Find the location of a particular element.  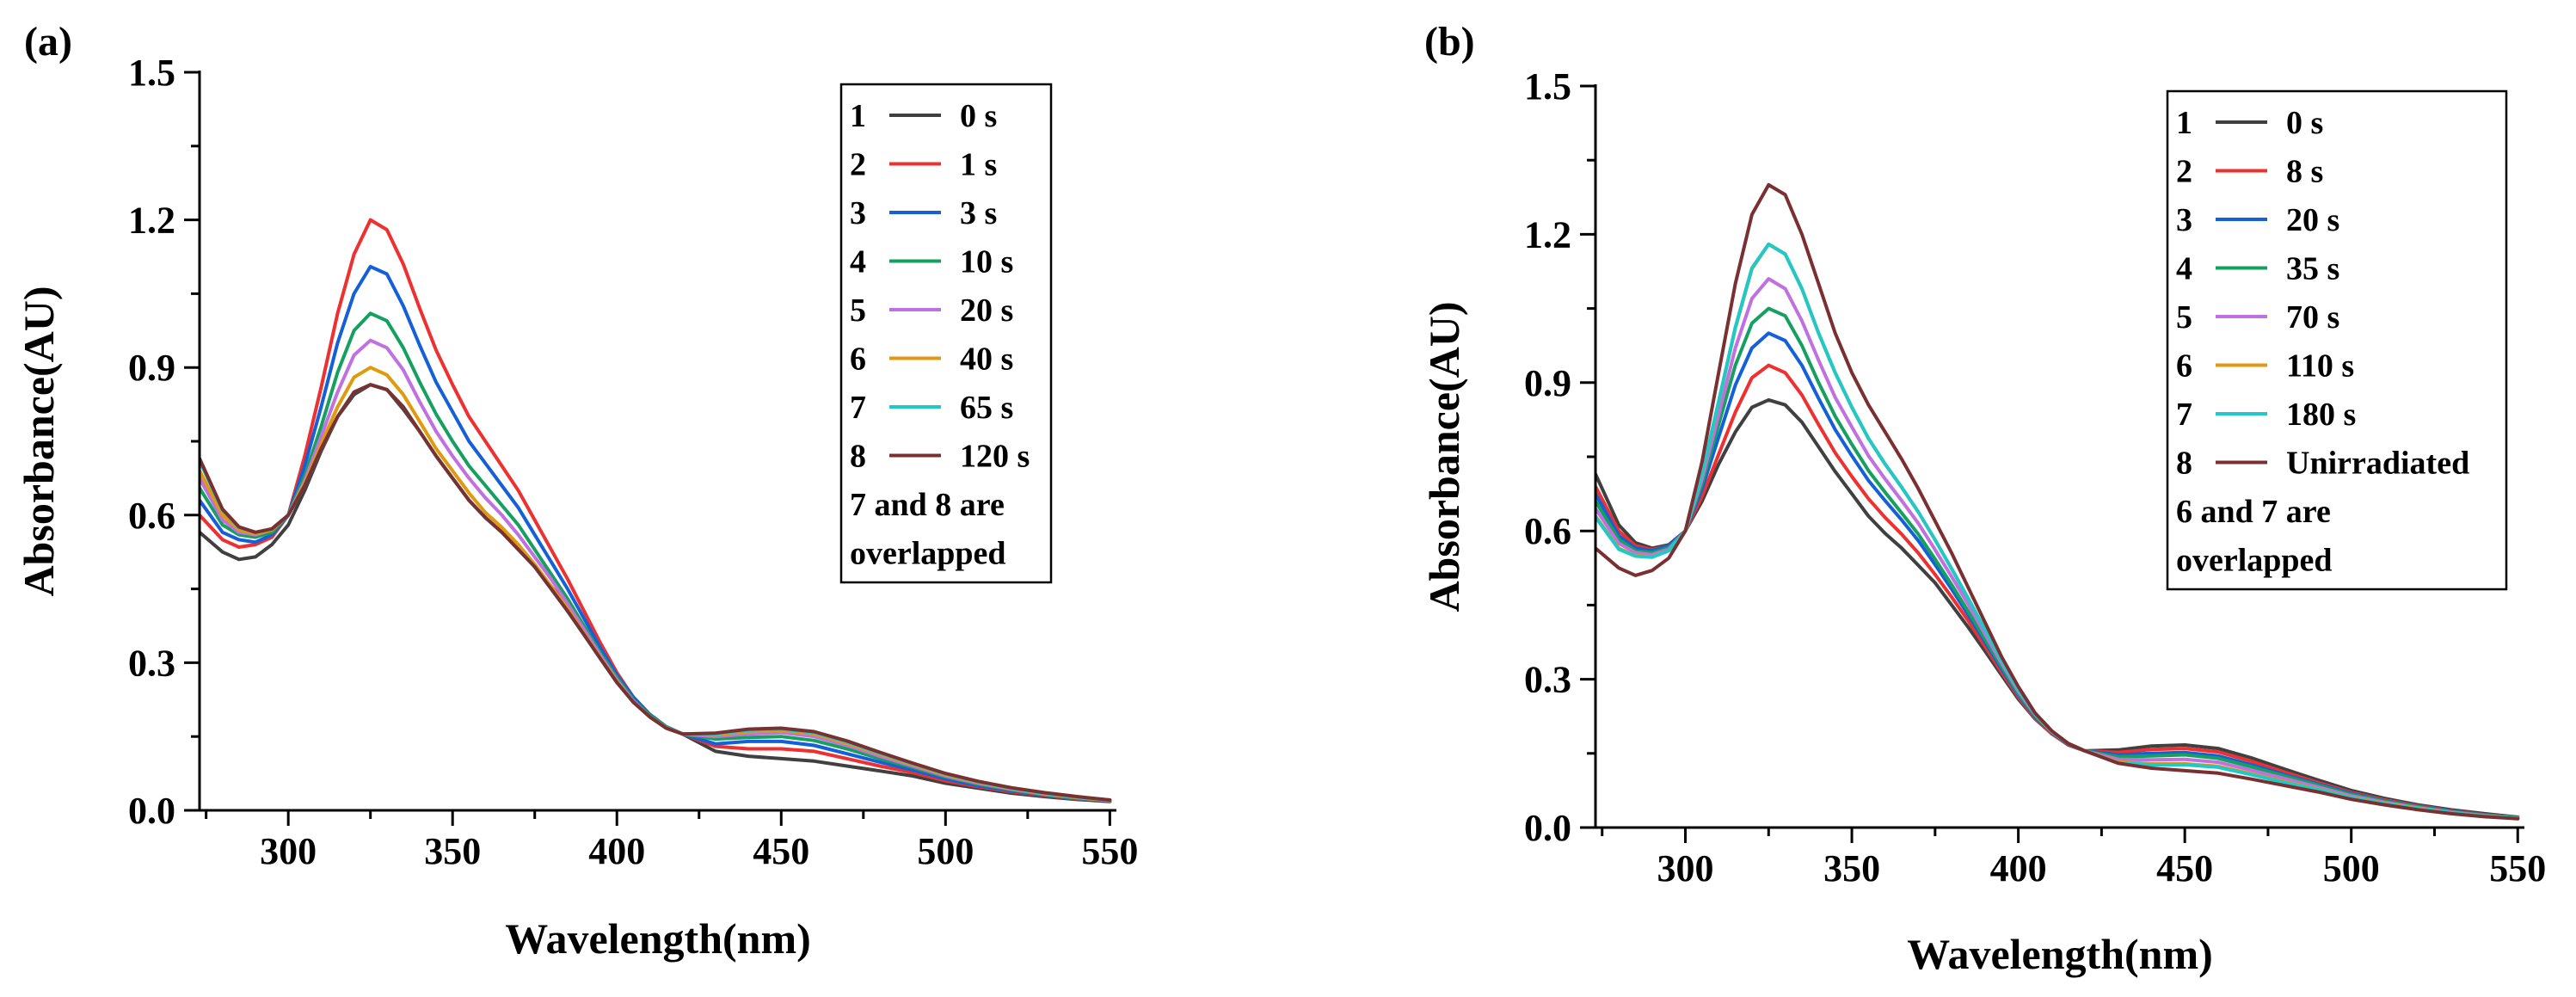

legend-label: 180 s is located at coordinates (2321, 415).